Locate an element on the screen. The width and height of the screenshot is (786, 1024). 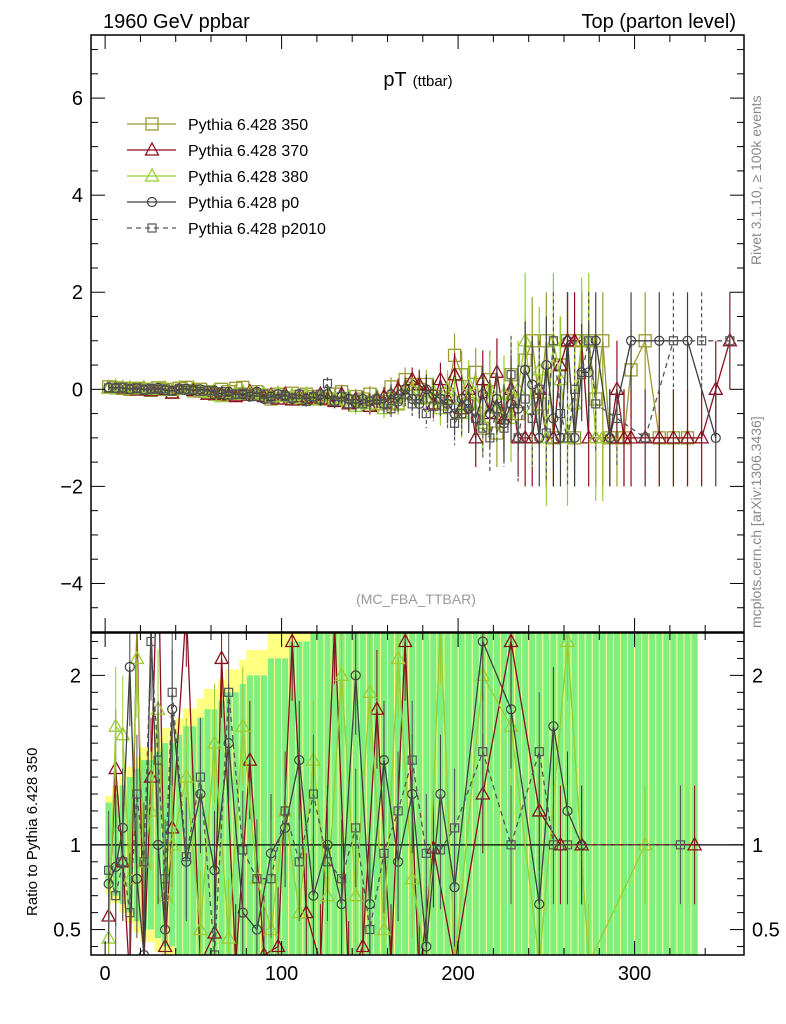
ratio-y-tick-label: 1 is located at coordinates (75, 846).